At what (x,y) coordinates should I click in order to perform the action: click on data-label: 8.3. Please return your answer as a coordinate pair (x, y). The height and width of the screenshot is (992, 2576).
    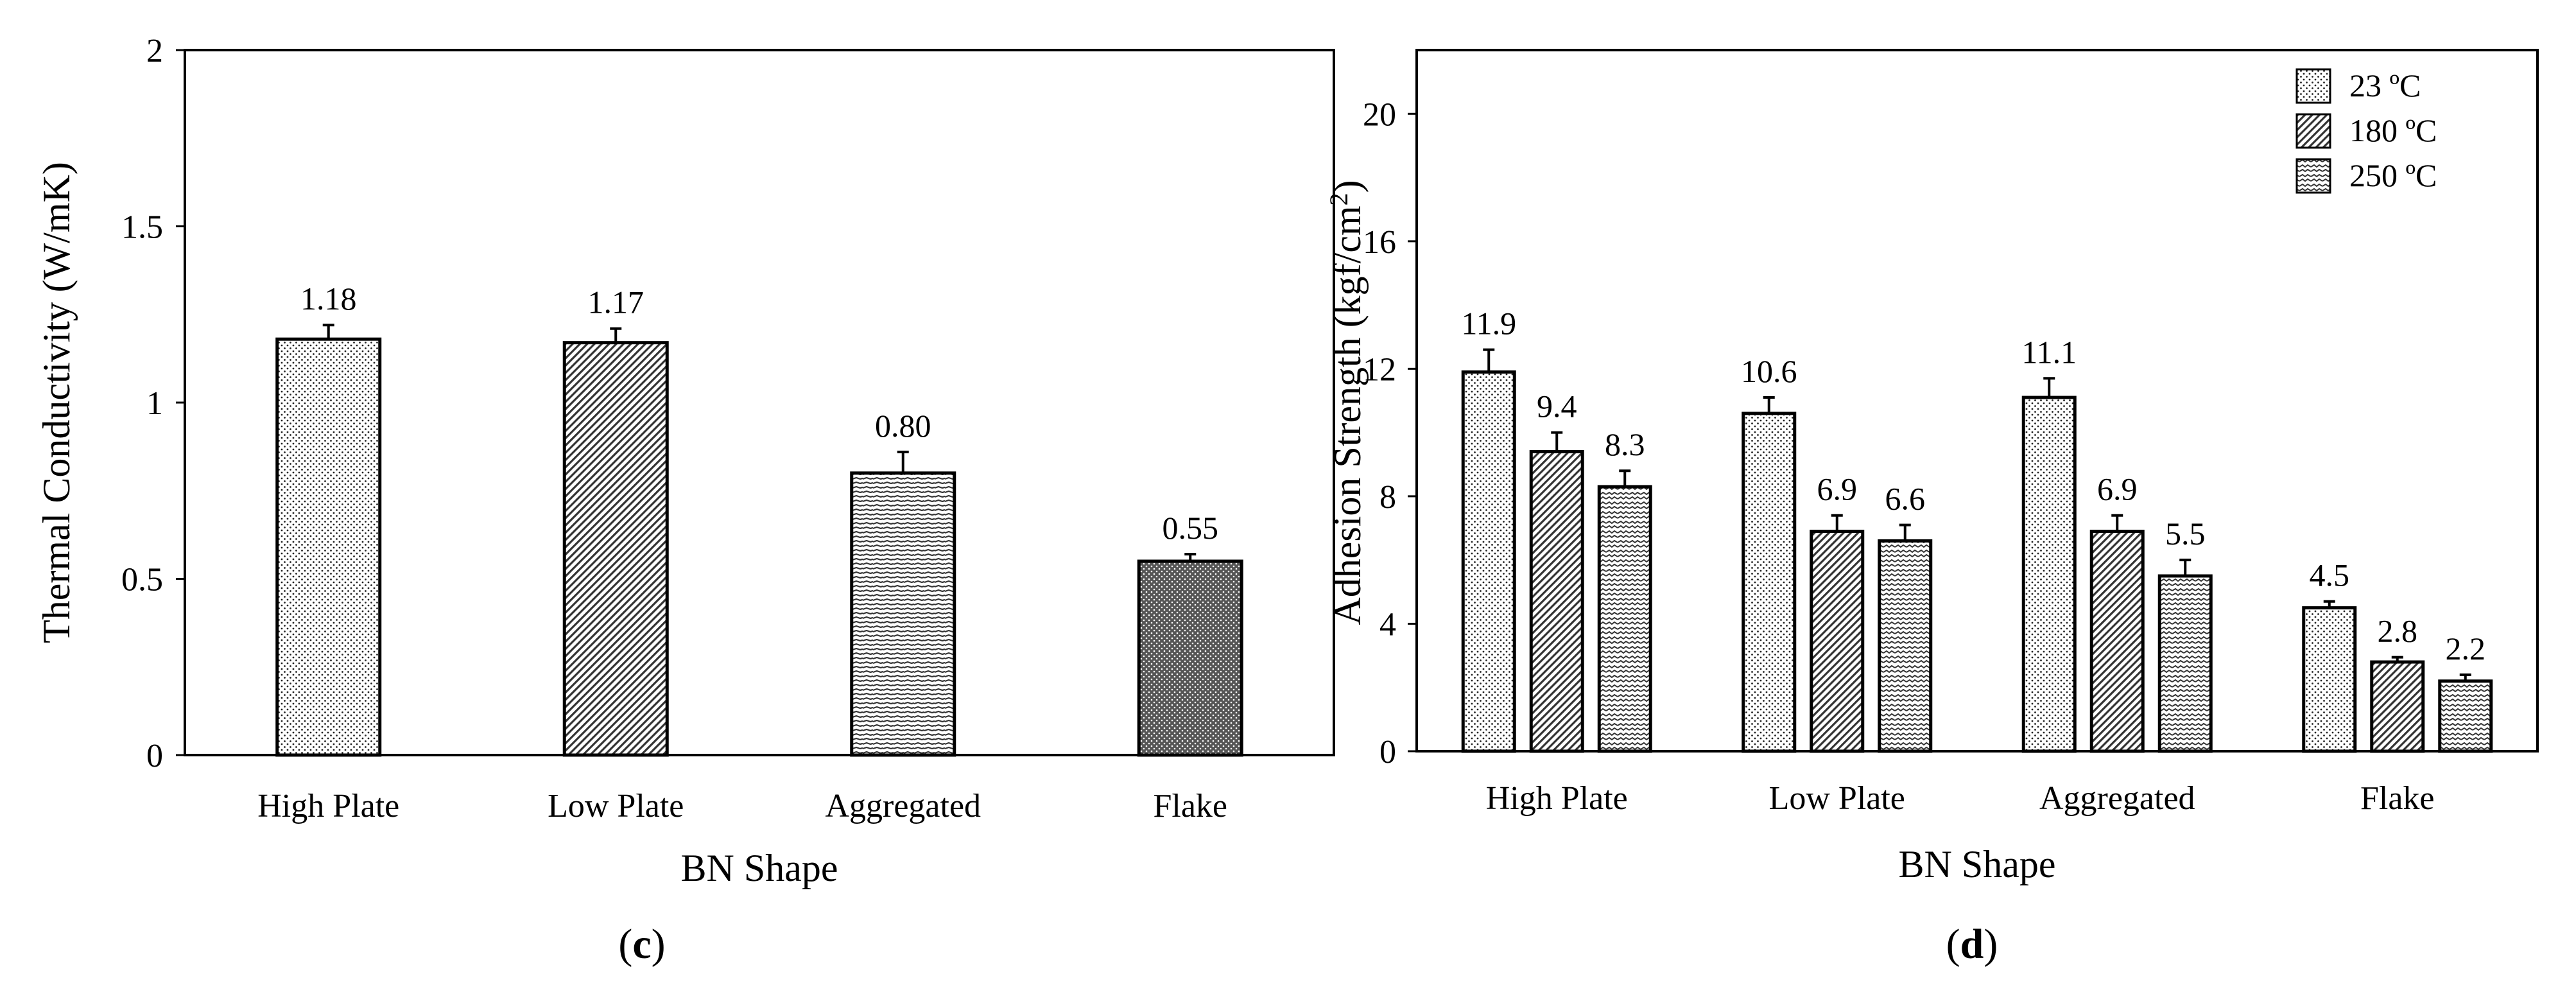
    Looking at the image, I should click on (1625, 444).